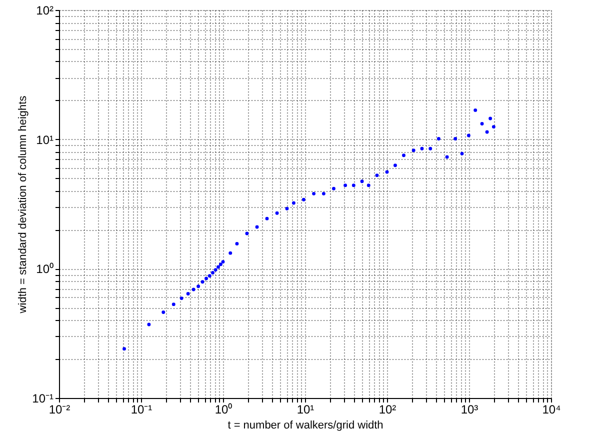 The width and height of the screenshot is (590, 445). What do you see at coordinates (141, 409) in the screenshot?
I see `x-tick-label: 10⁻¹` at bounding box center [141, 409].